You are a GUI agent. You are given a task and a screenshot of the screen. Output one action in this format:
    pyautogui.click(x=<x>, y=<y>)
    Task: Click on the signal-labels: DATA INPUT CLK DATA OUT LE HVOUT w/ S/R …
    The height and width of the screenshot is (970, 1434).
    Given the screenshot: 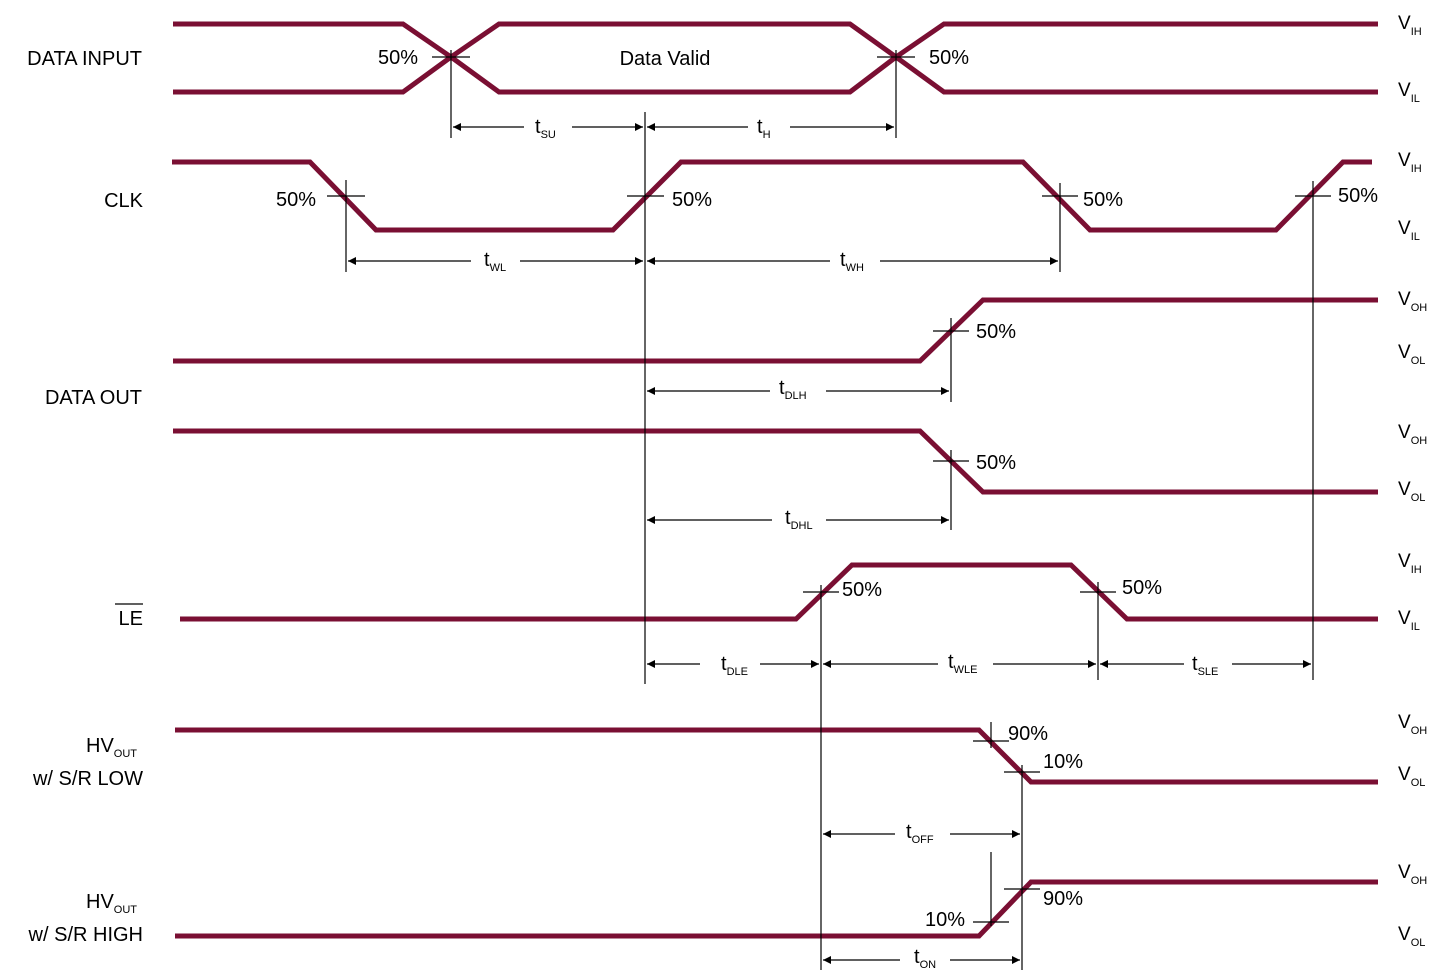 What is the action you would take?
    pyautogui.click(x=85, y=497)
    